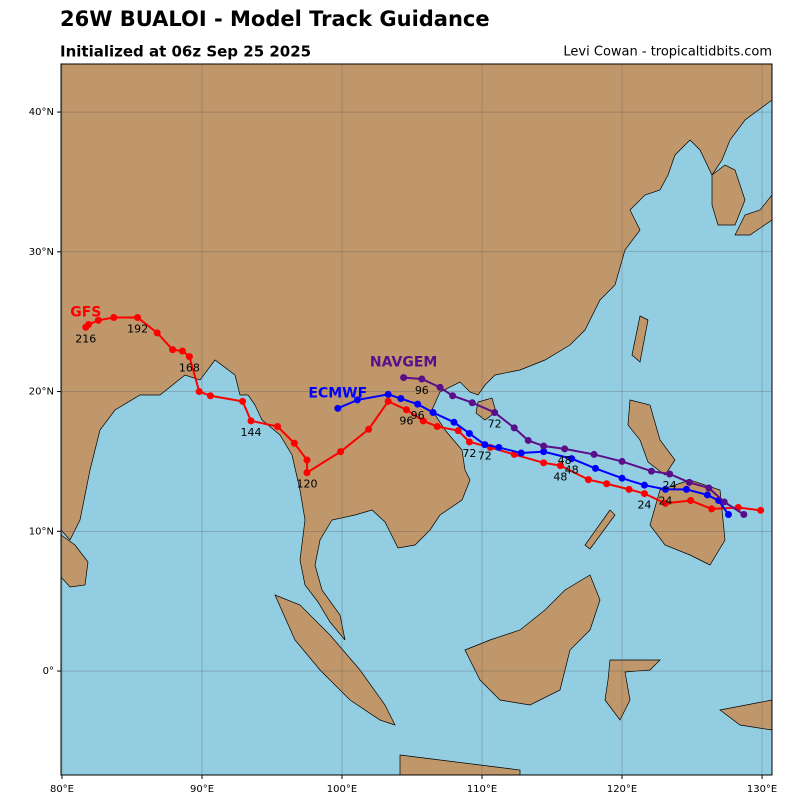 The height and width of the screenshot is (800, 800). I want to click on chart-subtitle: Initialized at 06z Sep 25 2025, so click(185, 52).